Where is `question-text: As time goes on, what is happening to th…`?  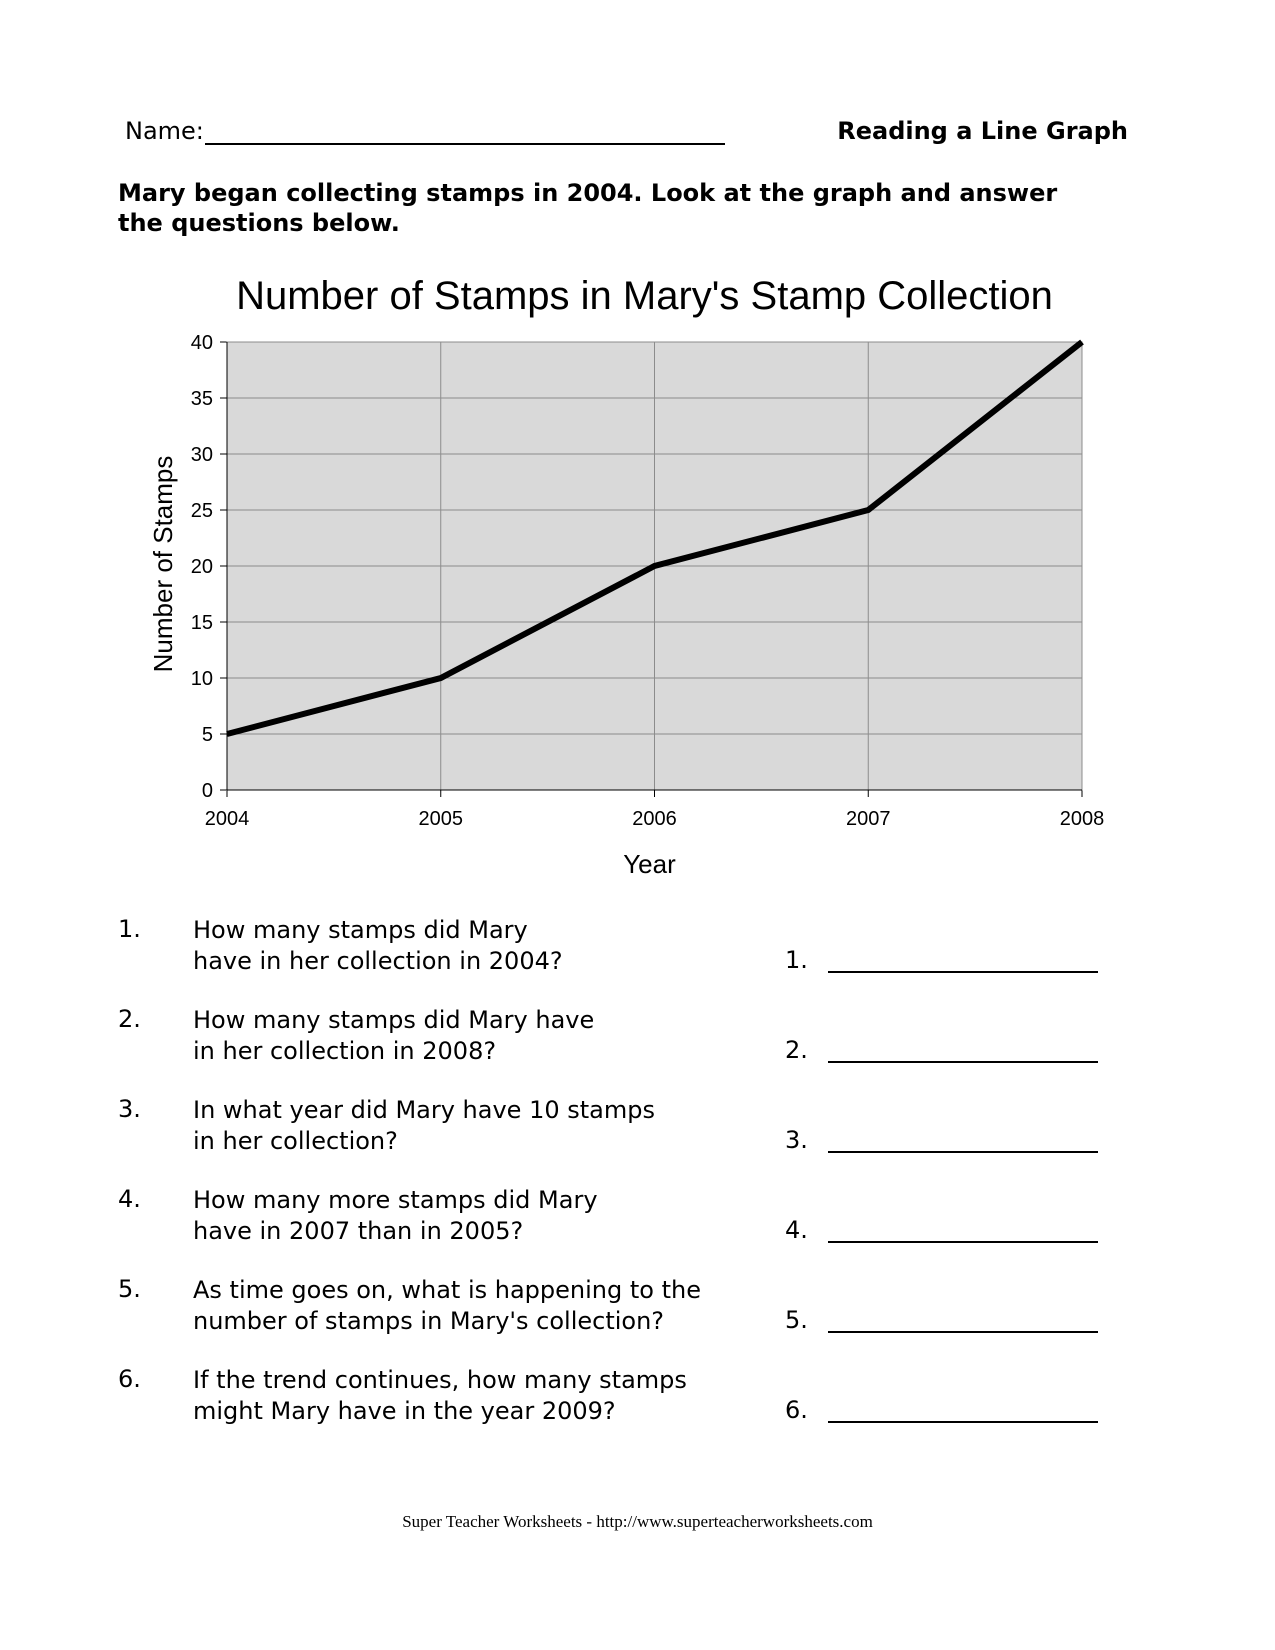 question-text: As time goes on, what is happening to th… is located at coordinates (473, 1306).